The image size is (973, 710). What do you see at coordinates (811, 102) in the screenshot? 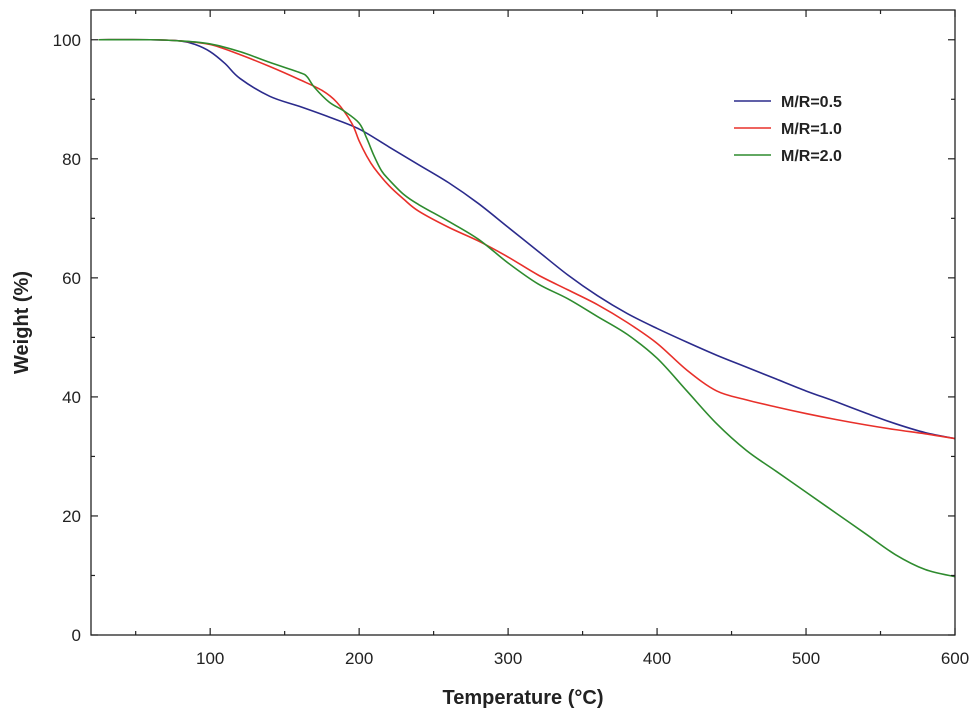
I see `legend-label: M/R=0.5` at bounding box center [811, 102].